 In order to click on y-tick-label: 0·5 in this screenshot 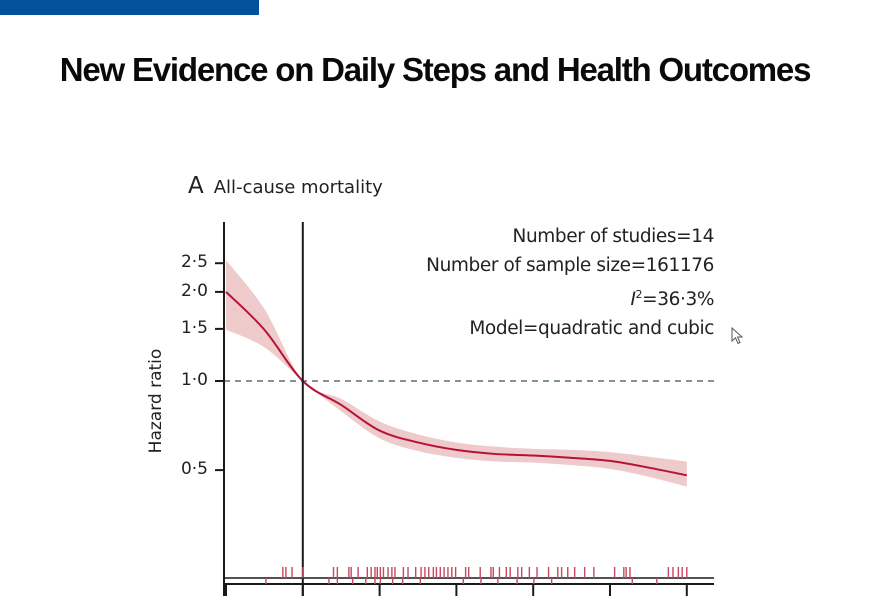, I will do `click(194, 469)`.